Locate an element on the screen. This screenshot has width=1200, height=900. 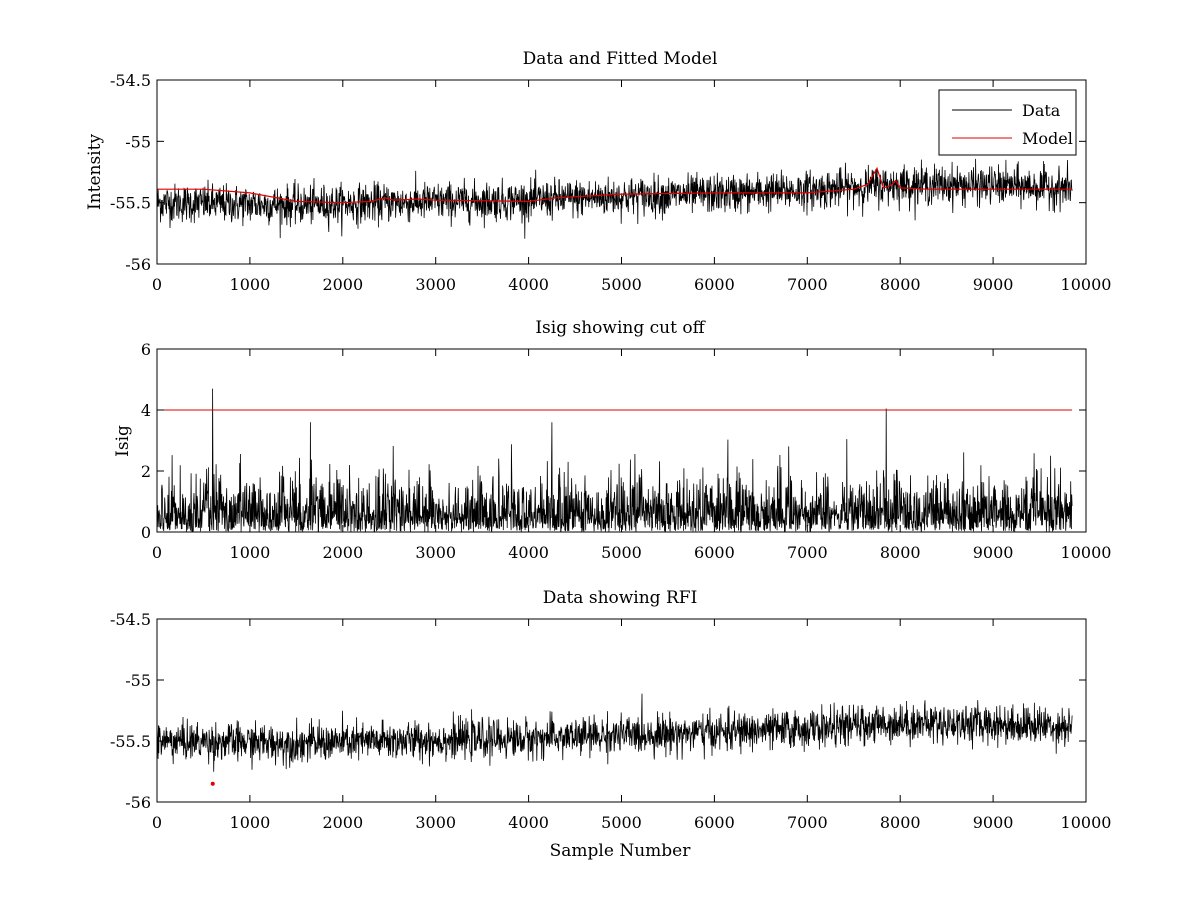
y-tick-label: 0 is located at coordinates (146, 532).